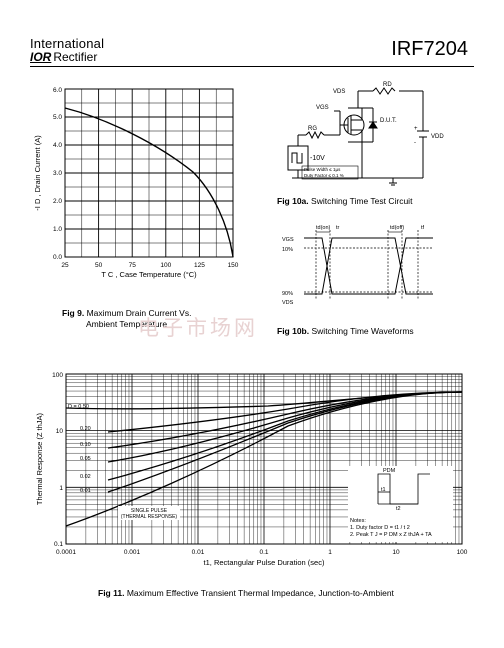  I want to click on fig11-ylabel: Thermal Response (Z thJA), so click(39, 458).